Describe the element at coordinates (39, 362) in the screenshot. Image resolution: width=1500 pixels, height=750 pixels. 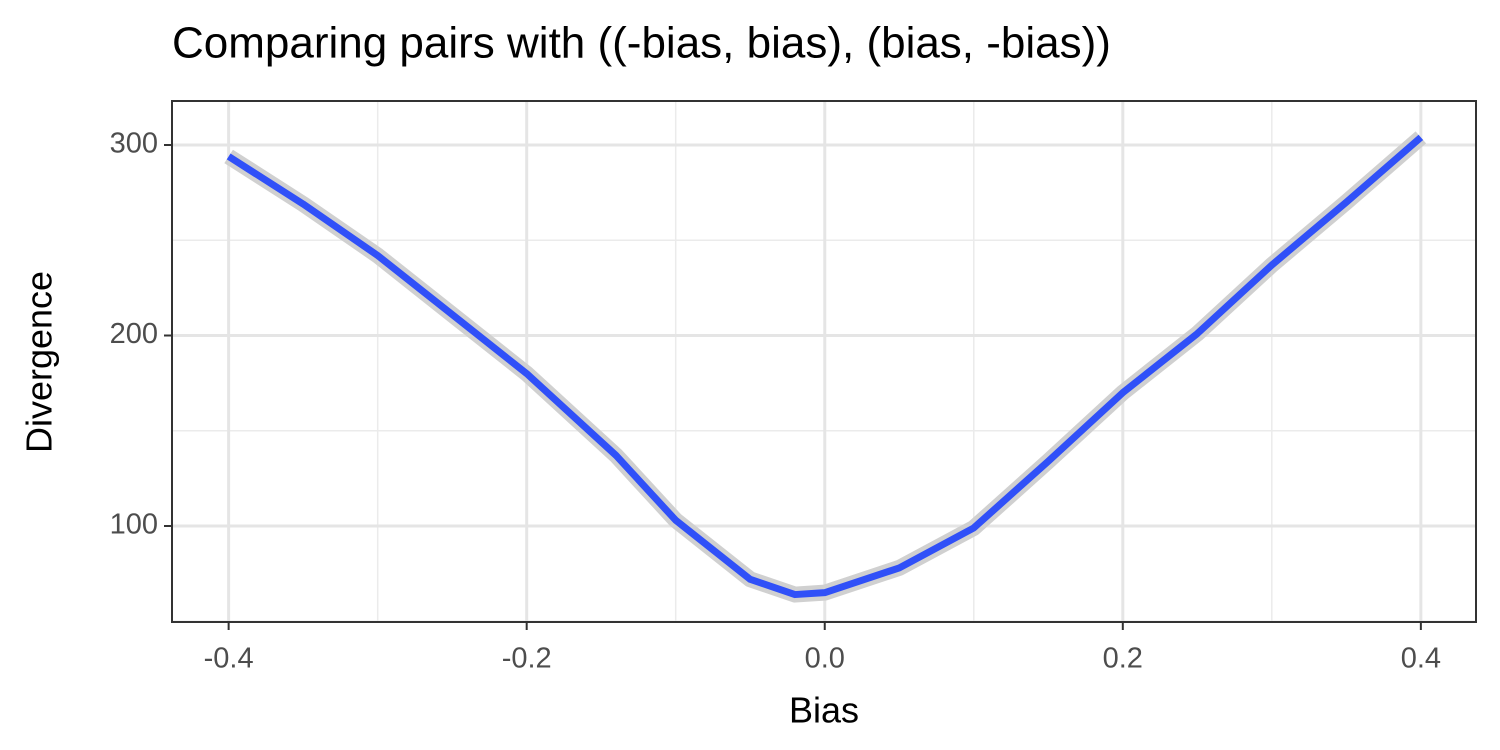
I see `y-axis-title: Divergence` at that location.